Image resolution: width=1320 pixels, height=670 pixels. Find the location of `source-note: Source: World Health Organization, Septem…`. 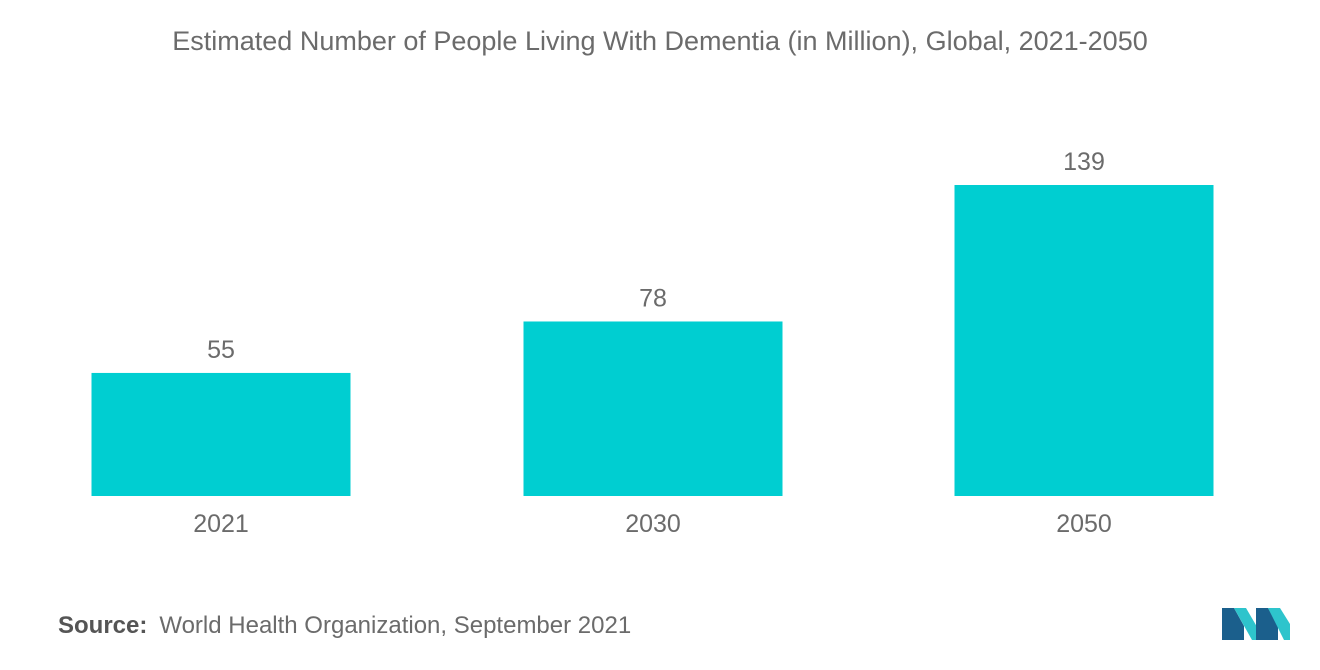

source-note: Source: World Health Organization, Septem… is located at coordinates (344, 626).